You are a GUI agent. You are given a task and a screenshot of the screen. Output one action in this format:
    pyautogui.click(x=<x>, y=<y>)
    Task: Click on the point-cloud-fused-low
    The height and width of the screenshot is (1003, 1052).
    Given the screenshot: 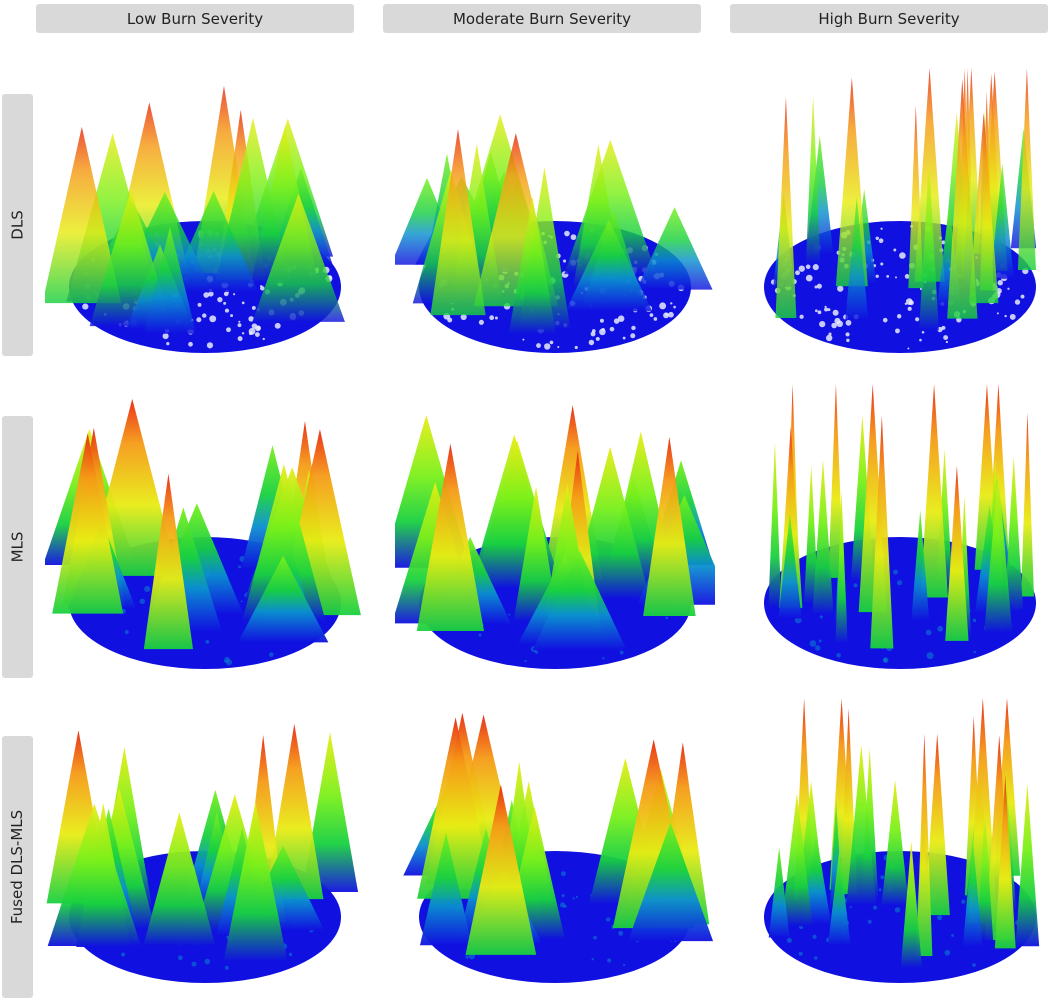 What is the action you would take?
    pyautogui.click(x=205, y=842)
    